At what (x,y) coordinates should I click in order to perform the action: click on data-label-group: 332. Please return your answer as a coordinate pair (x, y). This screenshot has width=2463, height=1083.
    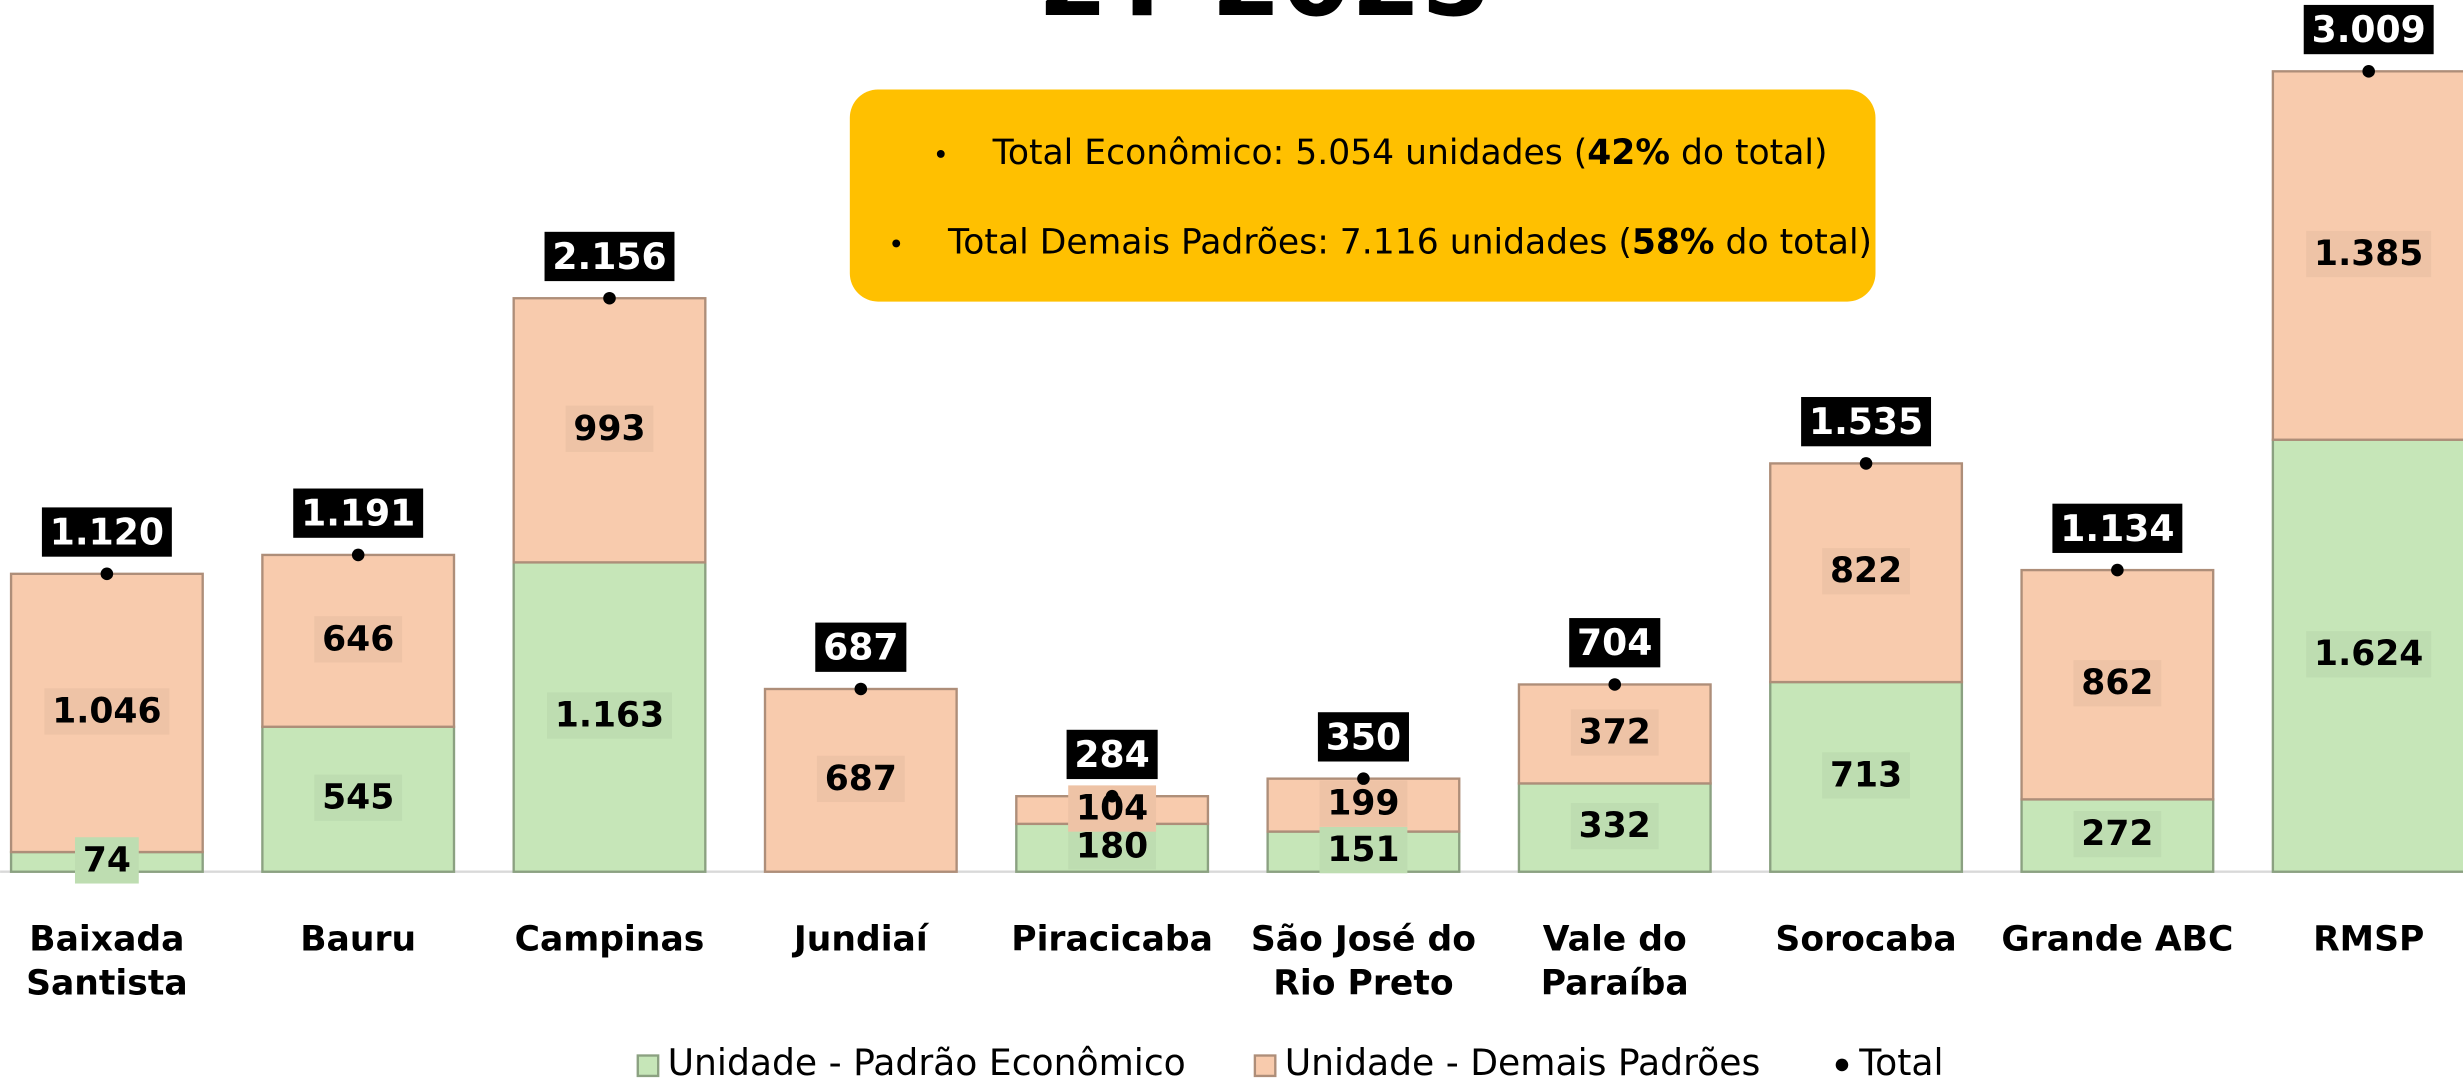
    Looking at the image, I should click on (1614, 826).